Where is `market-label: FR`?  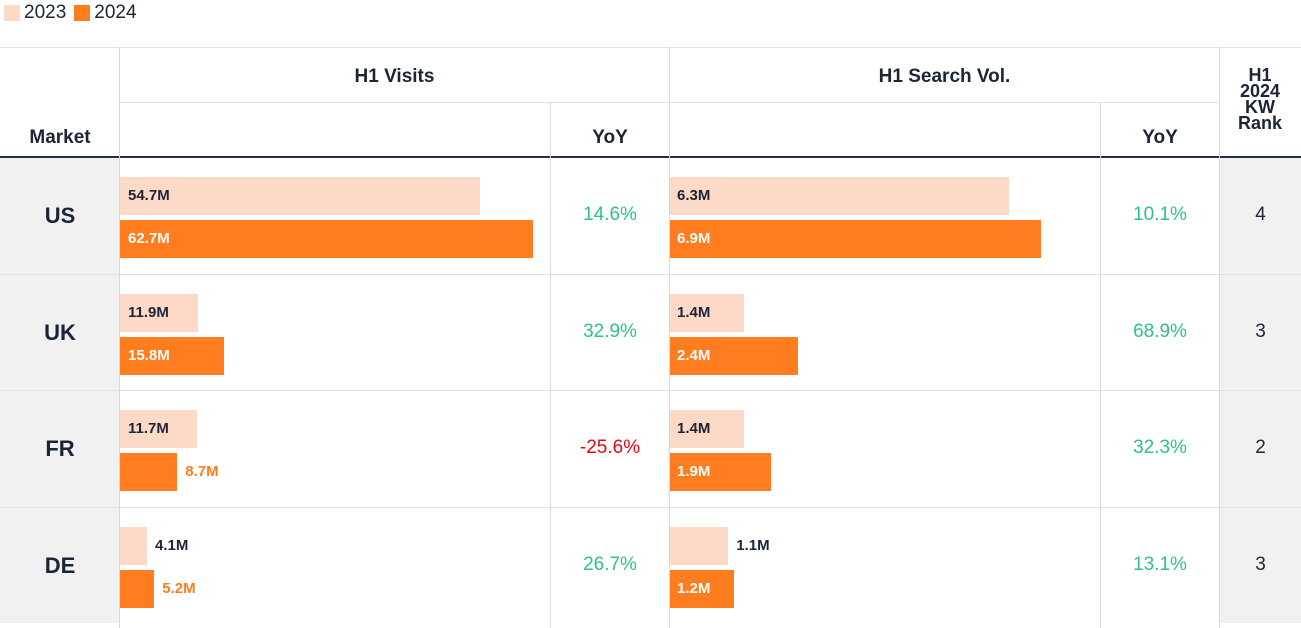 market-label: FR is located at coordinates (60, 449).